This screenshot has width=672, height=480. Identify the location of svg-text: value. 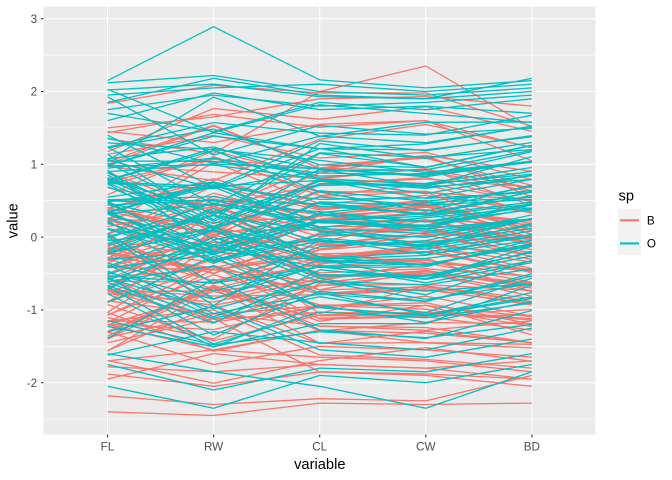
(14, 220).